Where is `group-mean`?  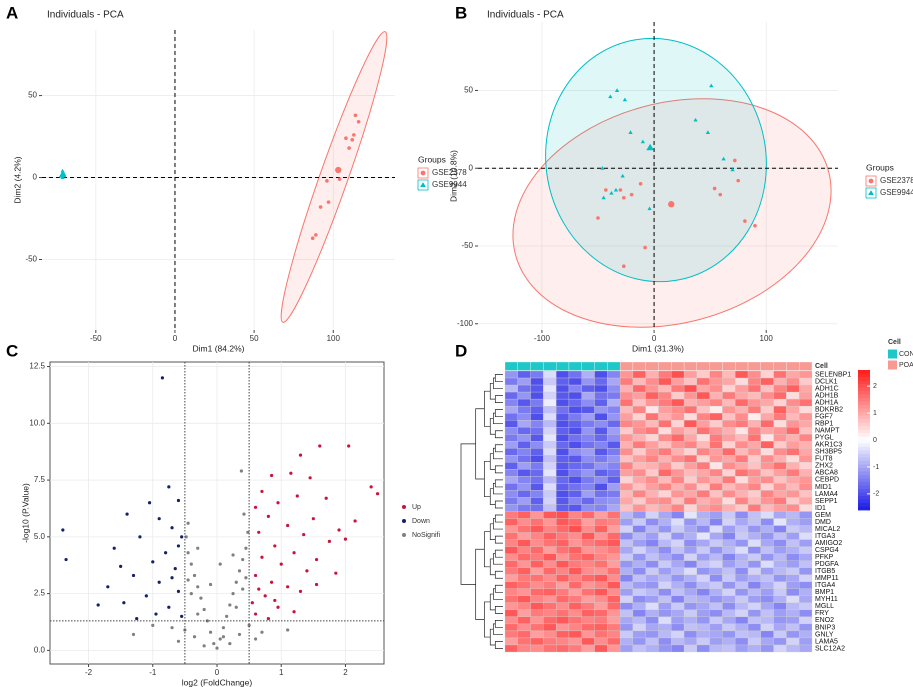 group-mean is located at coordinates (338, 170).